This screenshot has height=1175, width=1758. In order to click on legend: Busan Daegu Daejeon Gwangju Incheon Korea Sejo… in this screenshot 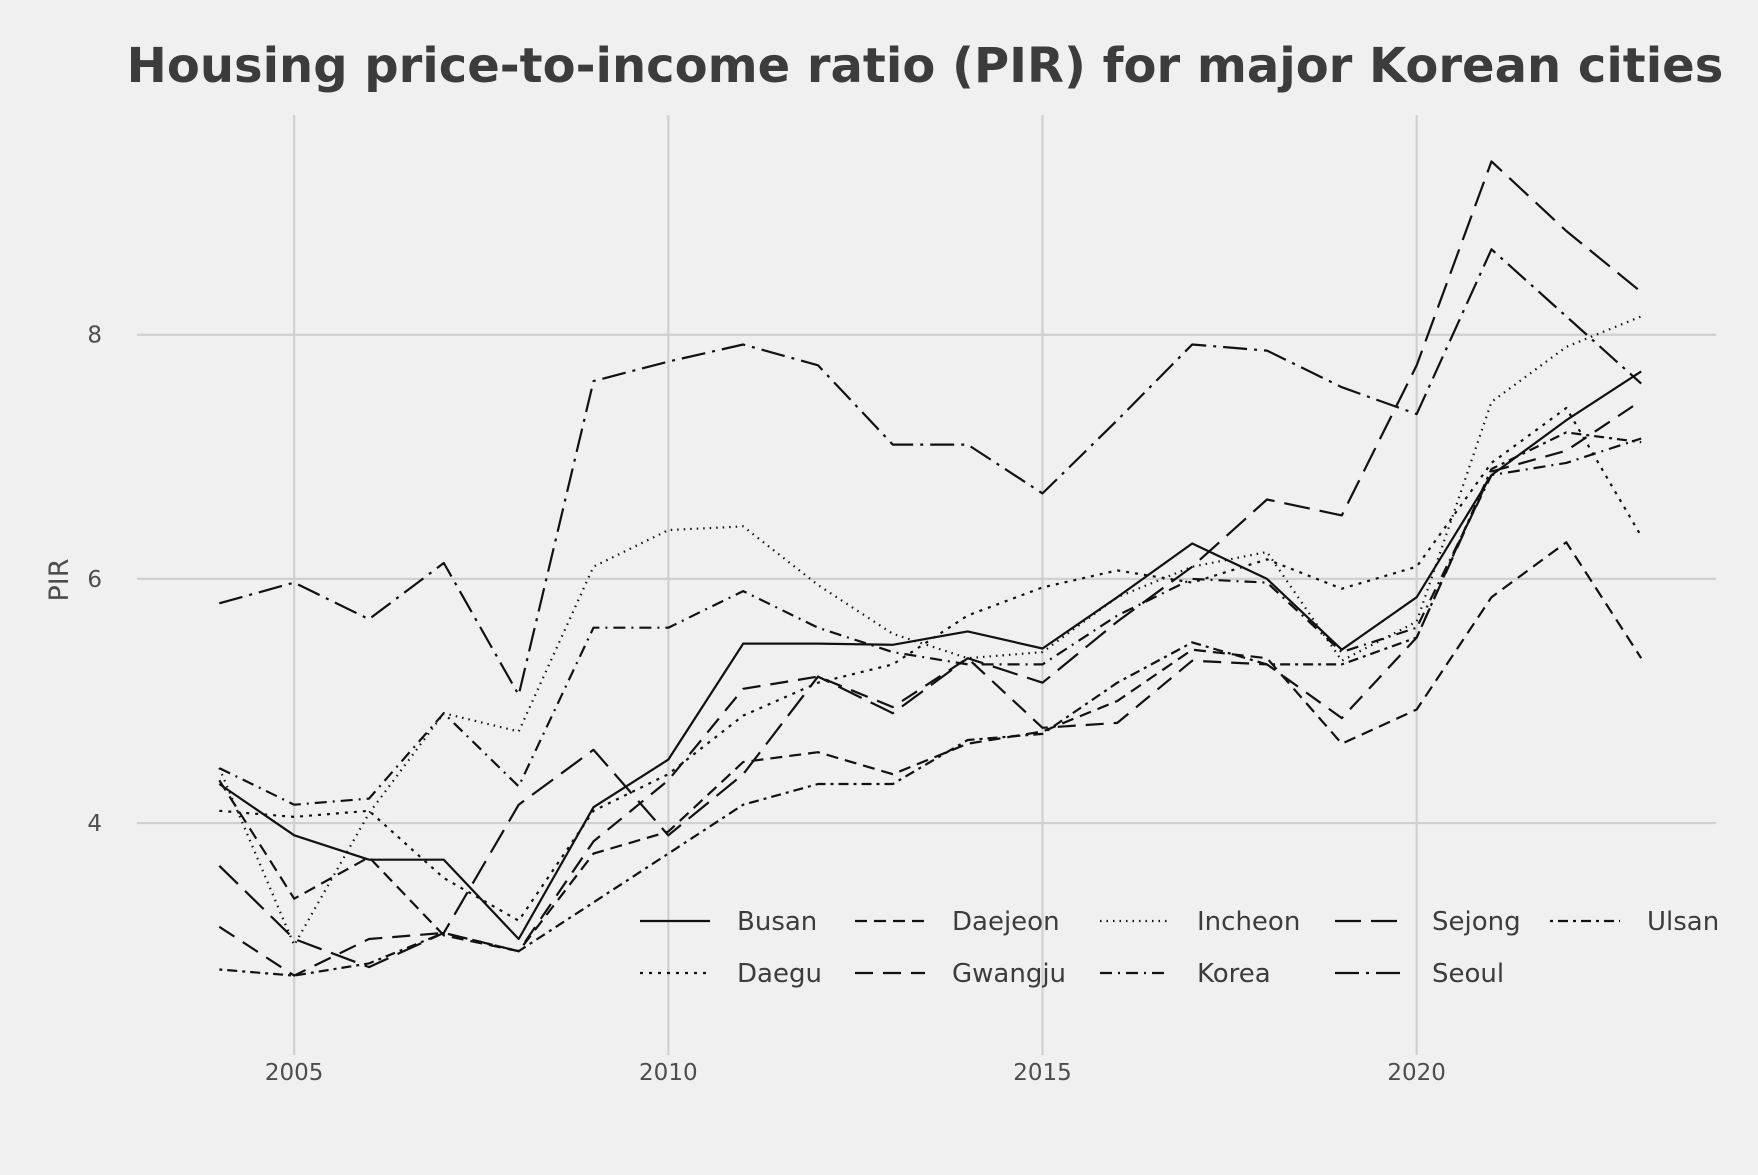, I will do `click(1179, 948)`.